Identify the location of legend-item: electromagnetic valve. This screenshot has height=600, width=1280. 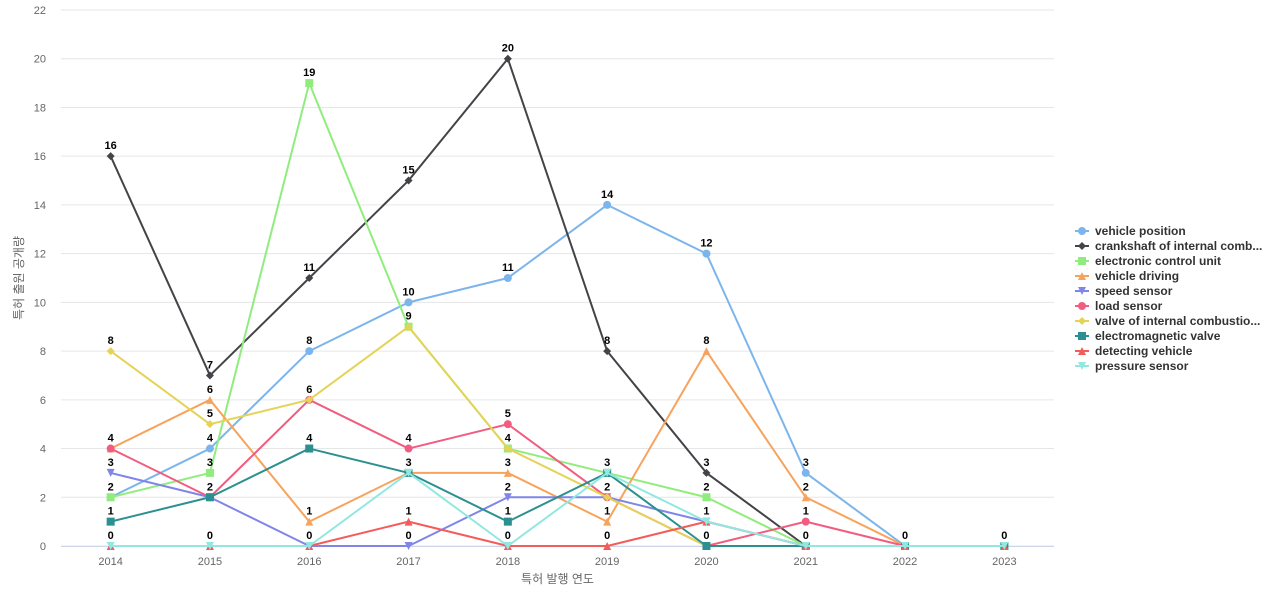
(1148, 336).